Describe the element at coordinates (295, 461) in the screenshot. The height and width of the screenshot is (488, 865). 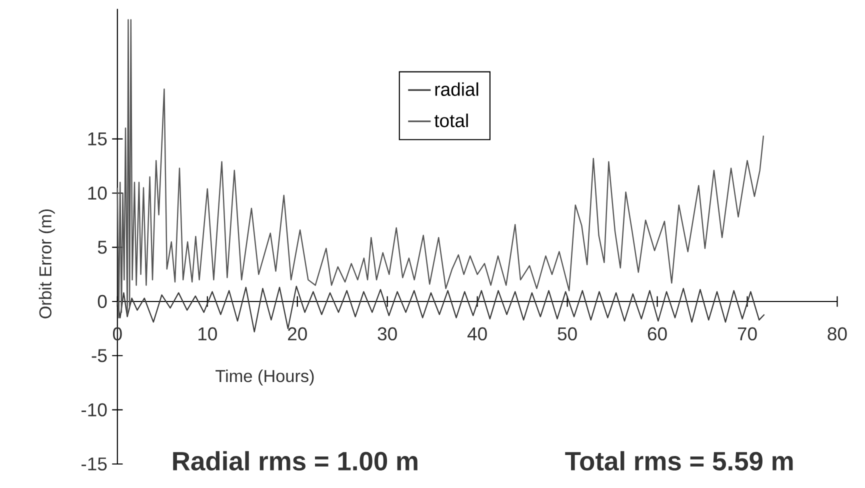
I see `annotation: Radial rms = 1.00 m` at that location.